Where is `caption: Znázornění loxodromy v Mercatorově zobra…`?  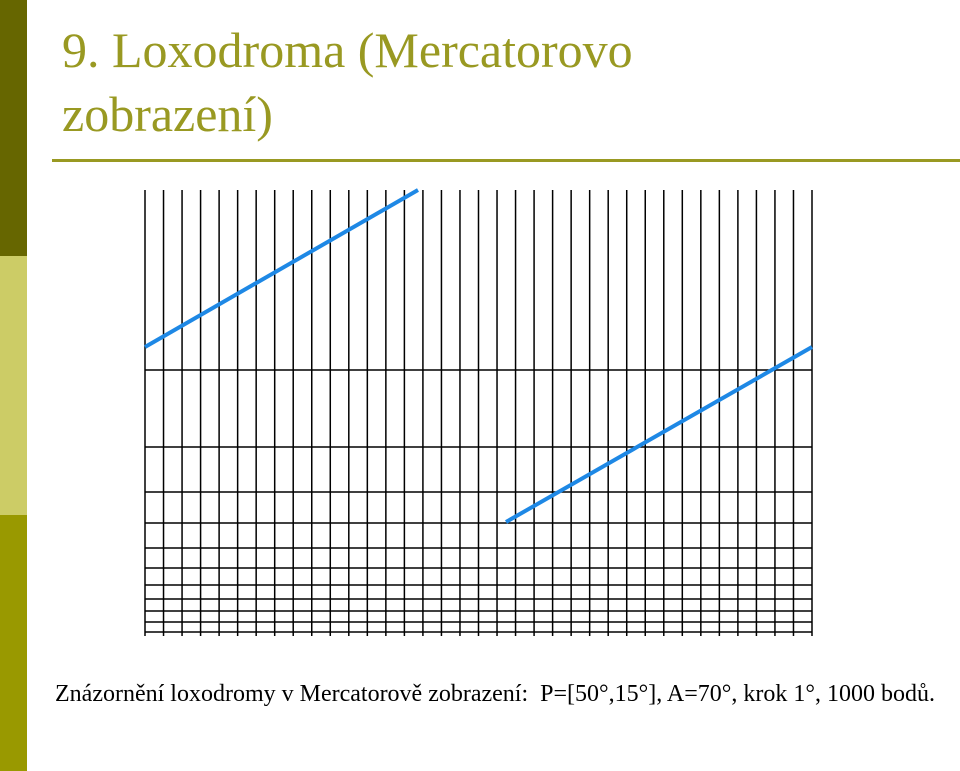 caption: Znázornění loxodromy v Mercatorově zobra… is located at coordinates (495, 694).